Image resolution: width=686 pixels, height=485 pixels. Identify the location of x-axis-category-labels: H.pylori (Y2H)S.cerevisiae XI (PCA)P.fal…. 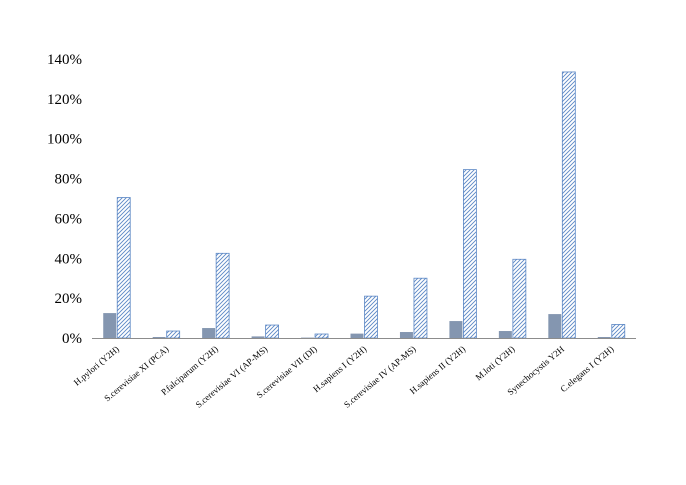
(344, 377).